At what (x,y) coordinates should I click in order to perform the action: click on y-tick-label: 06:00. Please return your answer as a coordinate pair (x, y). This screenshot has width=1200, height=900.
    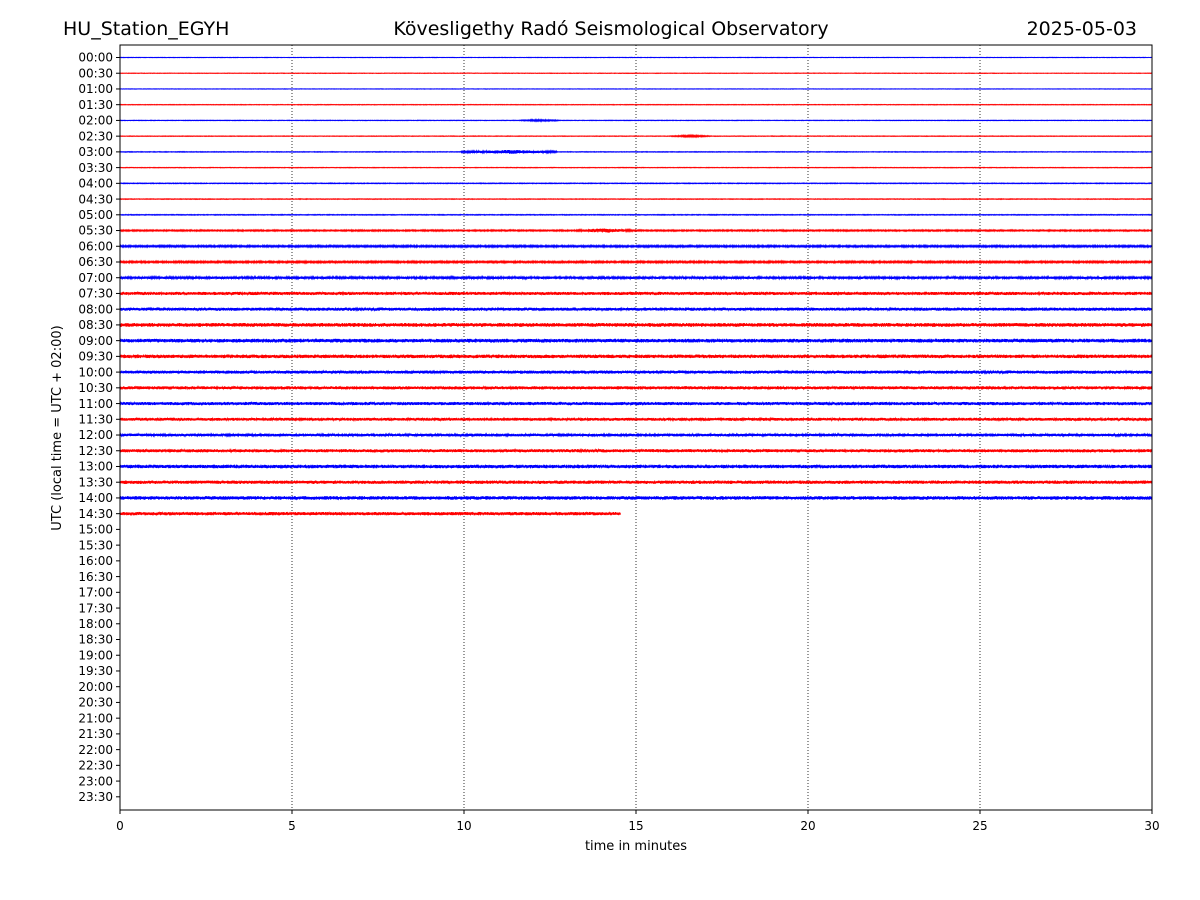
    Looking at the image, I should click on (95, 246).